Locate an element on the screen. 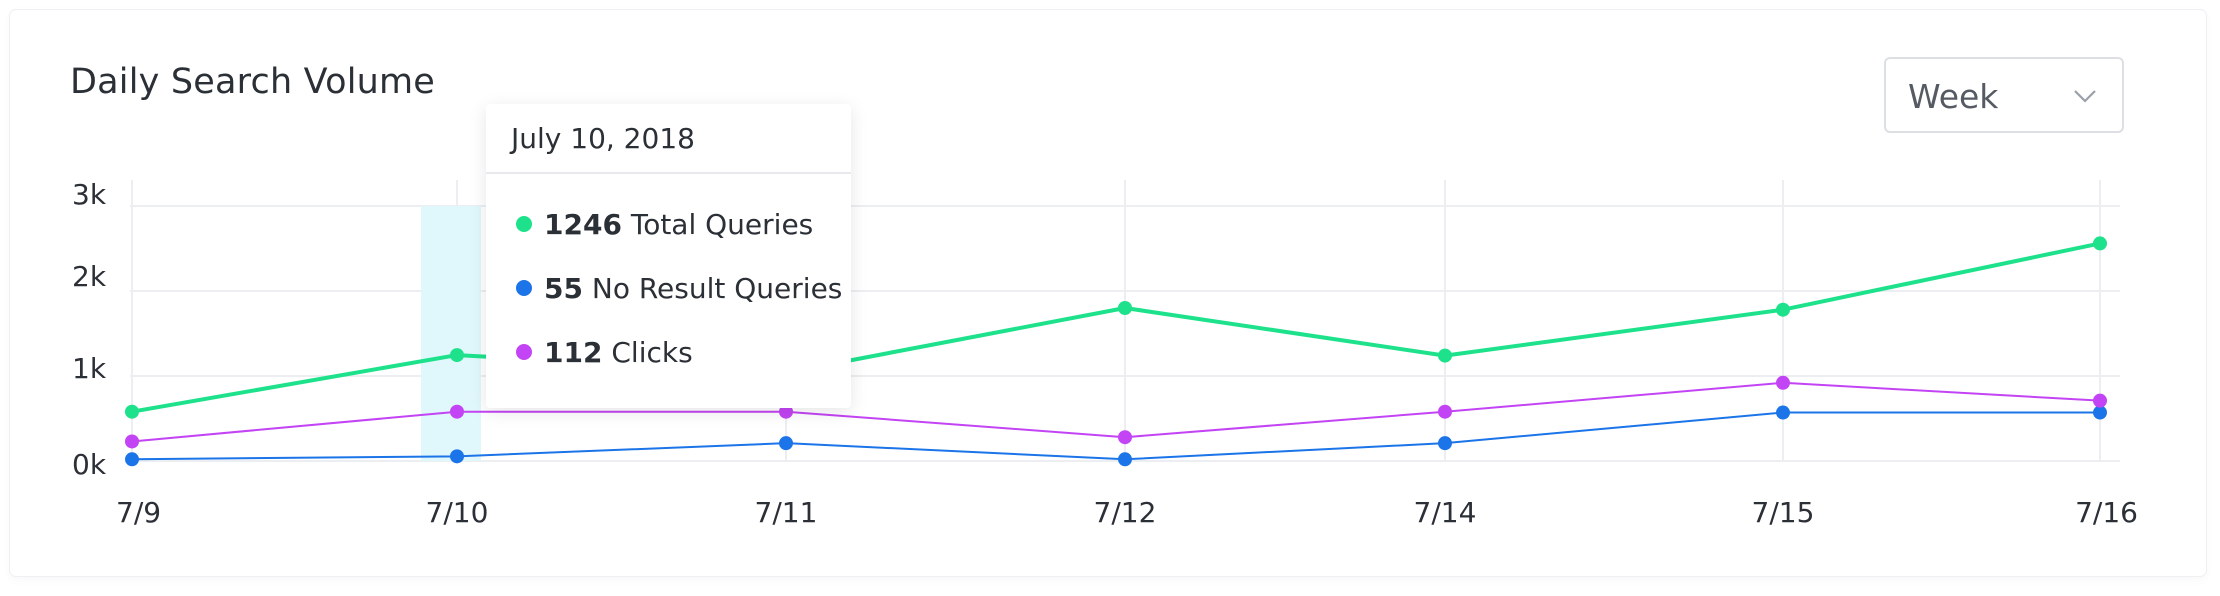 The width and height of the screenshot is (2220, 596). tooltip-total-queries-label: Total Queries is located at coordinates (722, 224).